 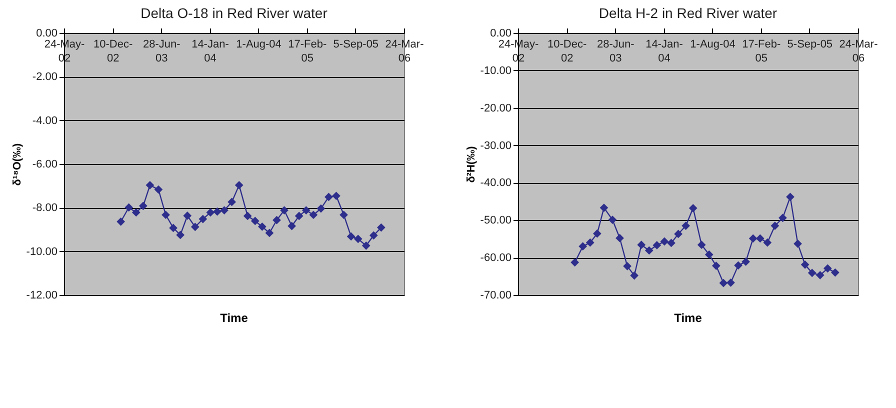 What do you see at coordinates (496, 296) in the screenshot?
I see `y-tick-label: -70.00` at bounding box center [496, 296].